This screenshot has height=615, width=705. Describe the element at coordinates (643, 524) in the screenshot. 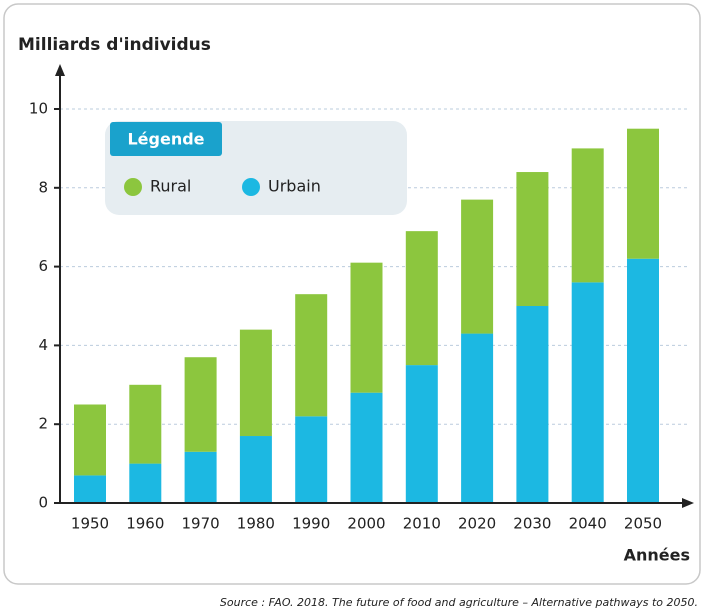

I see `x-tick-label: 2050` at that location.